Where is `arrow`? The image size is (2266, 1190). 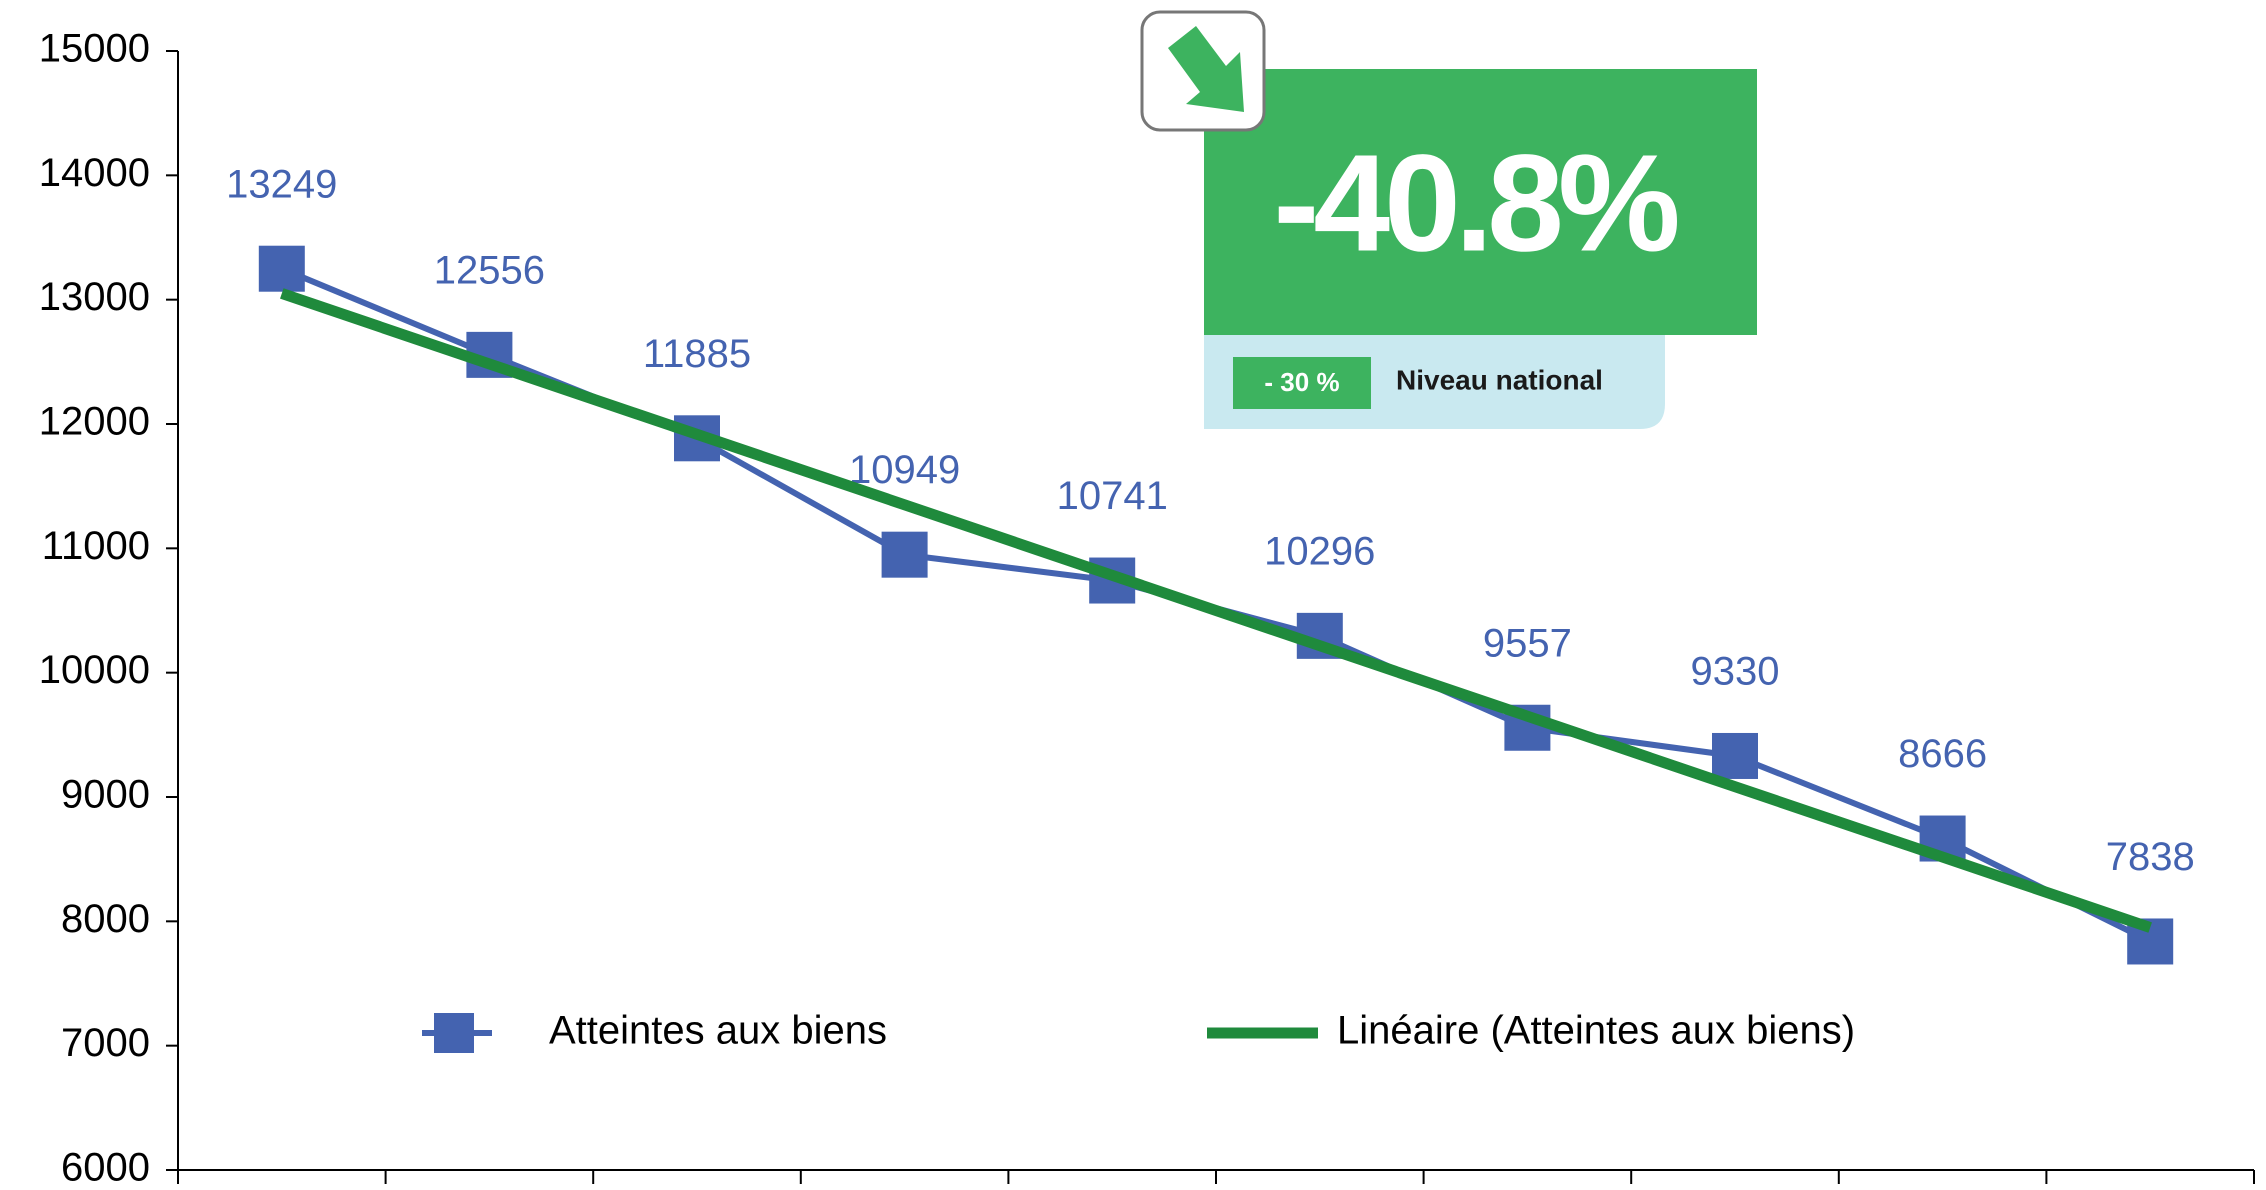 arrow is located at coordinates (1206, 69).